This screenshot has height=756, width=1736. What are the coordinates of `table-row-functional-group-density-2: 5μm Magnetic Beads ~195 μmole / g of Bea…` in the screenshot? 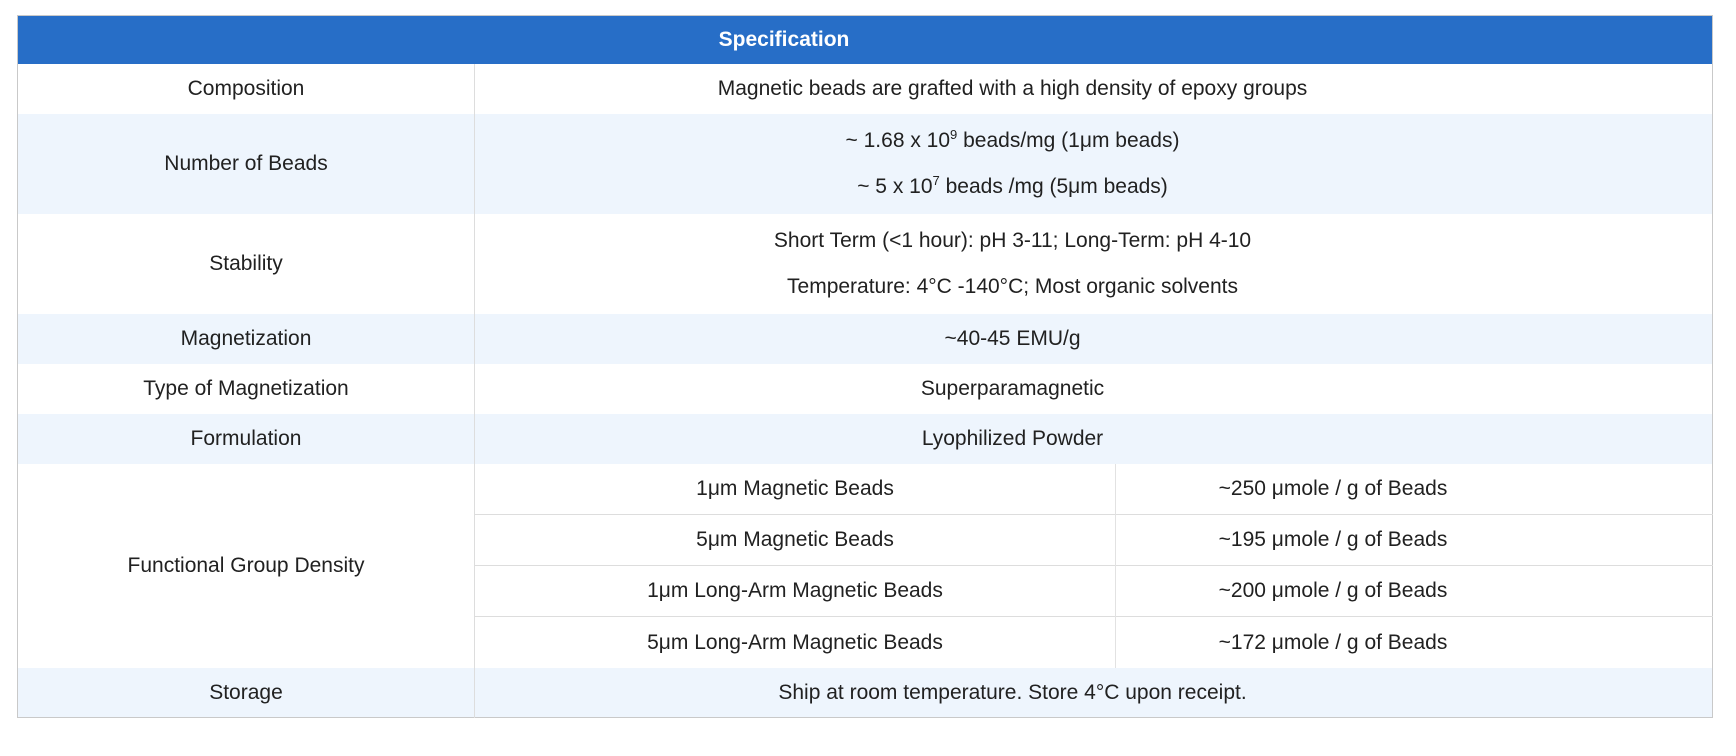 It's located at (865, 540).